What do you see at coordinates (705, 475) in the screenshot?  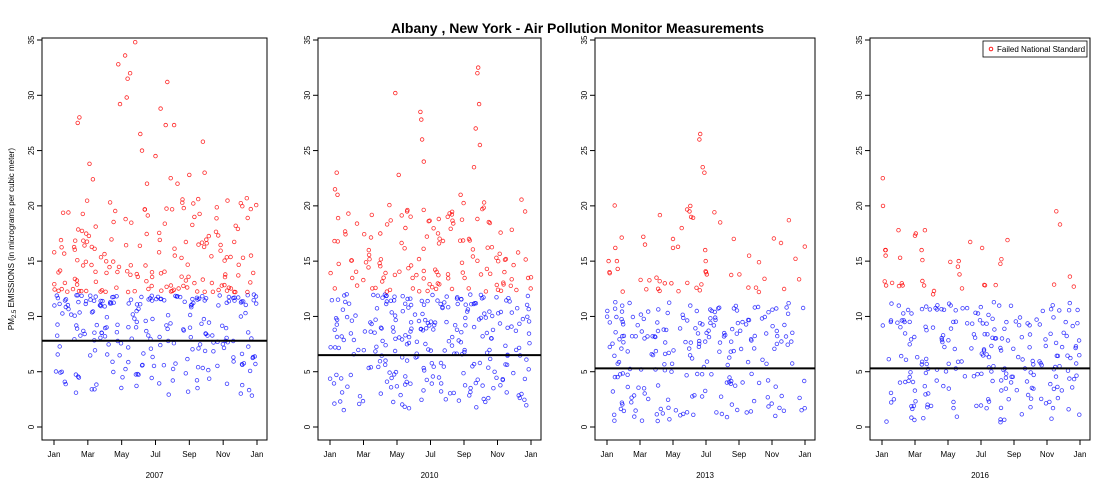 I see `x-axis-year-label: 2013` at bounding box center [705, 475].